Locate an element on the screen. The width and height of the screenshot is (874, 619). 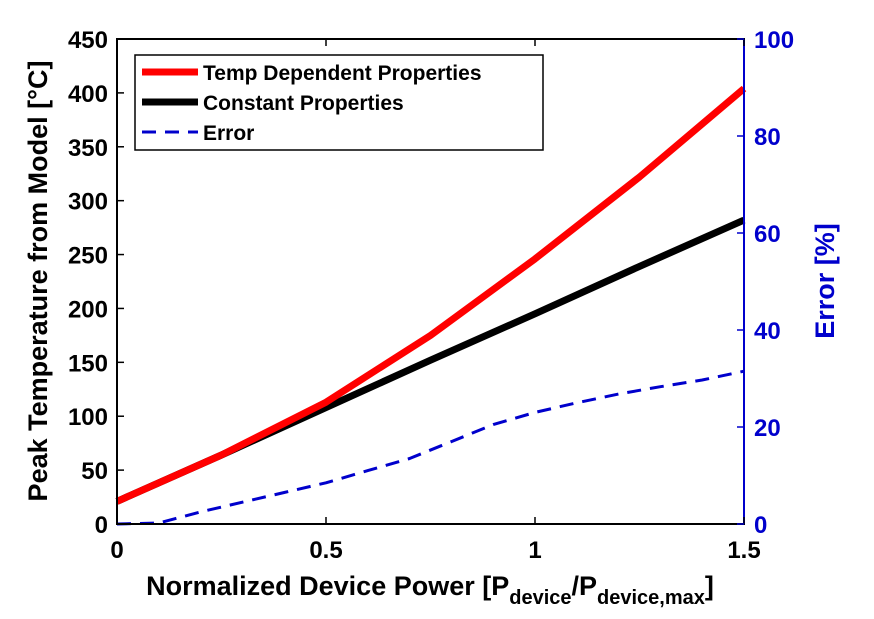
legend-box is located at coordinates (339, 102).